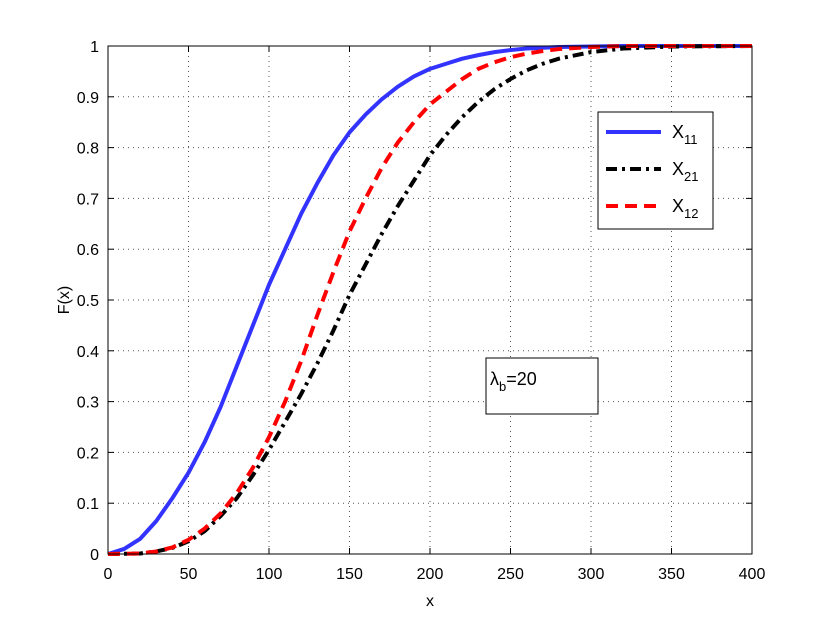  What do you see at coordinates (189, 574) in the screenshot?
I see `x-tick-label: 50` at bounding box center [189, 574].